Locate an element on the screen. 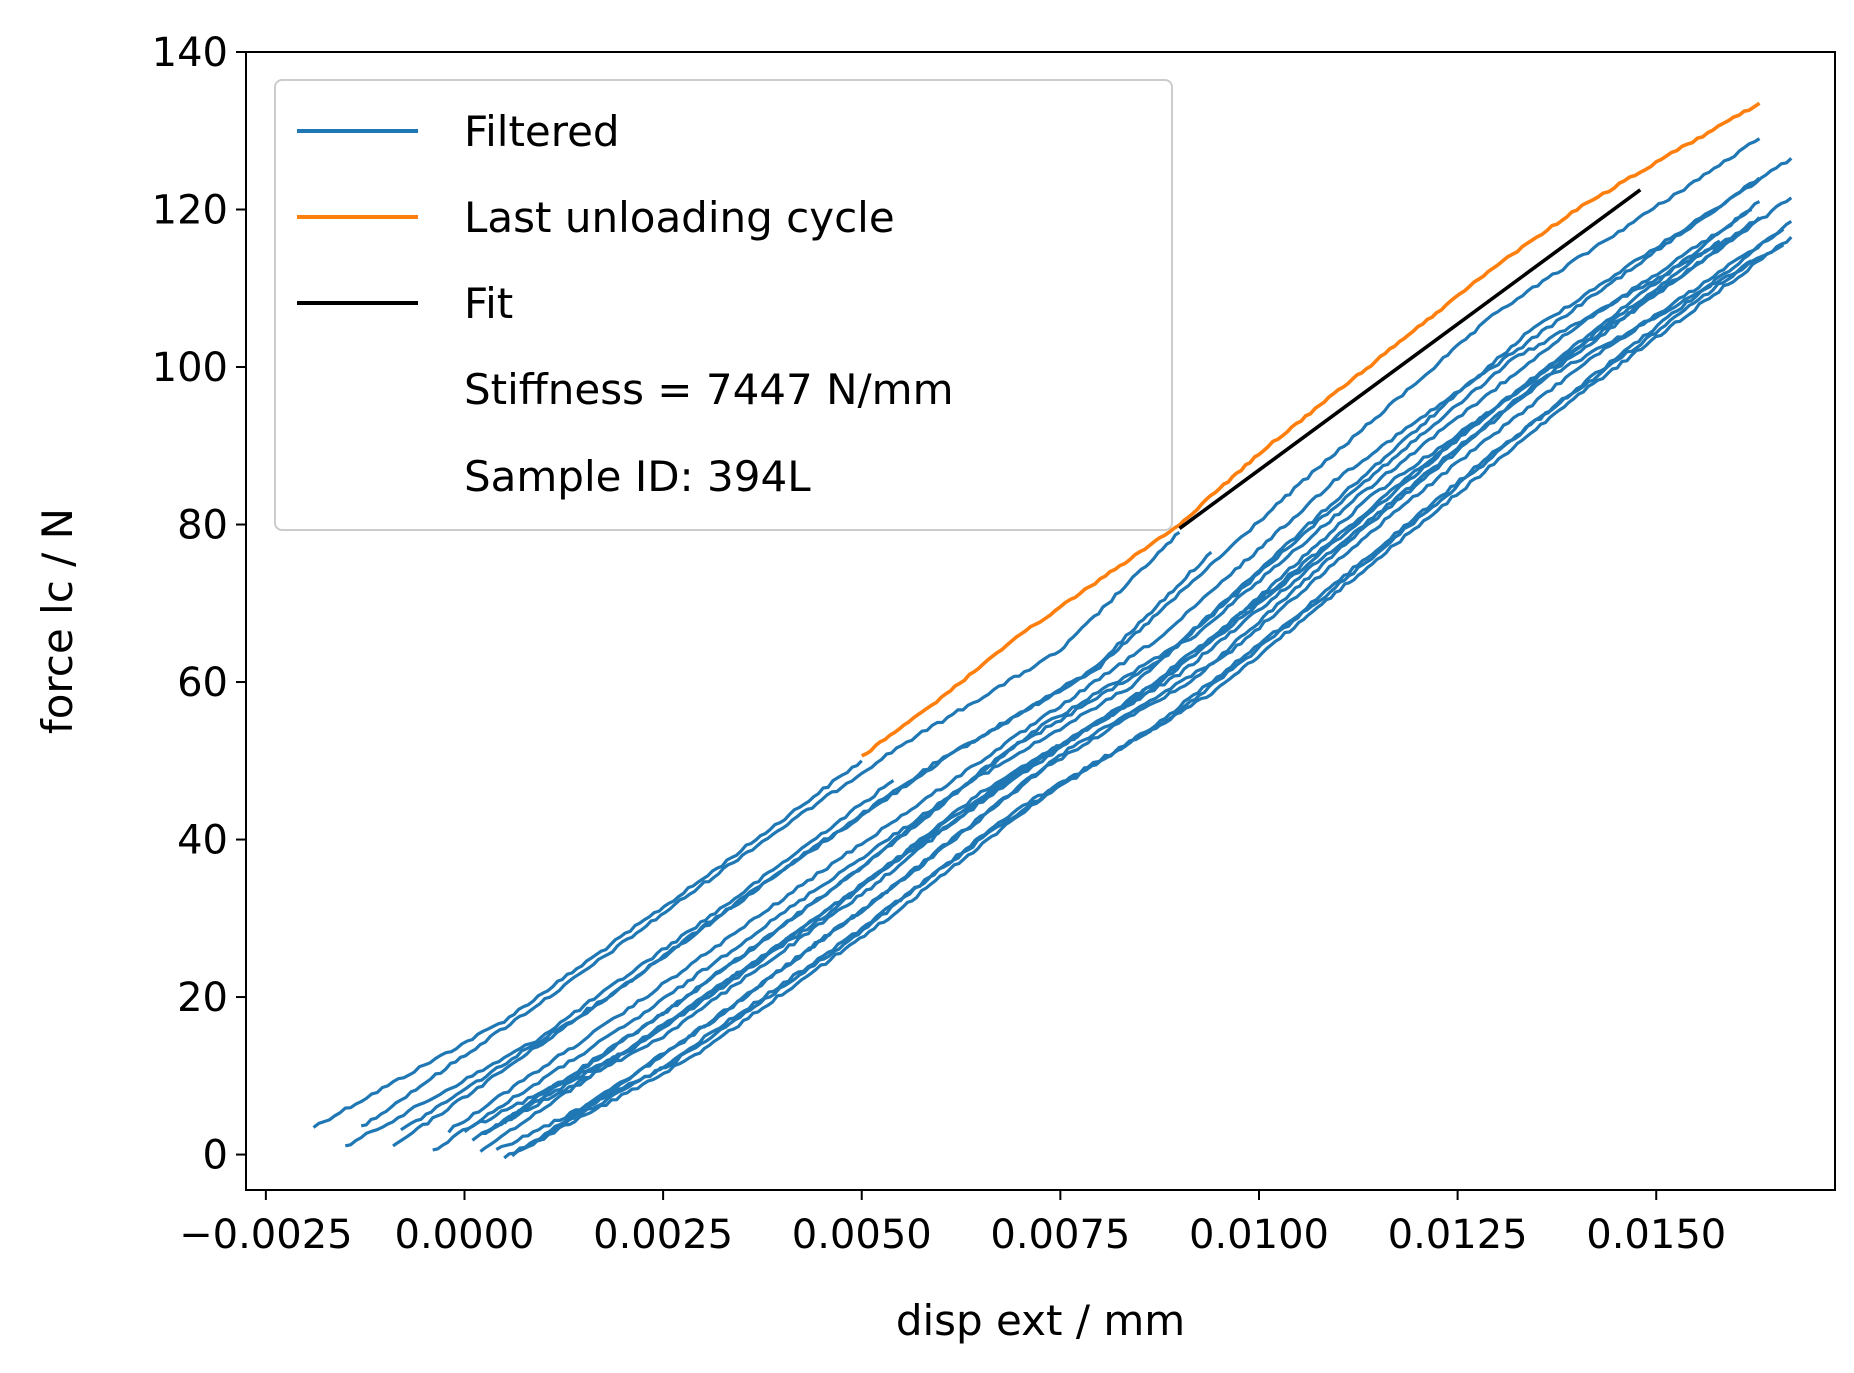 This screenshot has width=1854, height=1373. y-tick-label: 0 is located at coordinates (215, 1156).